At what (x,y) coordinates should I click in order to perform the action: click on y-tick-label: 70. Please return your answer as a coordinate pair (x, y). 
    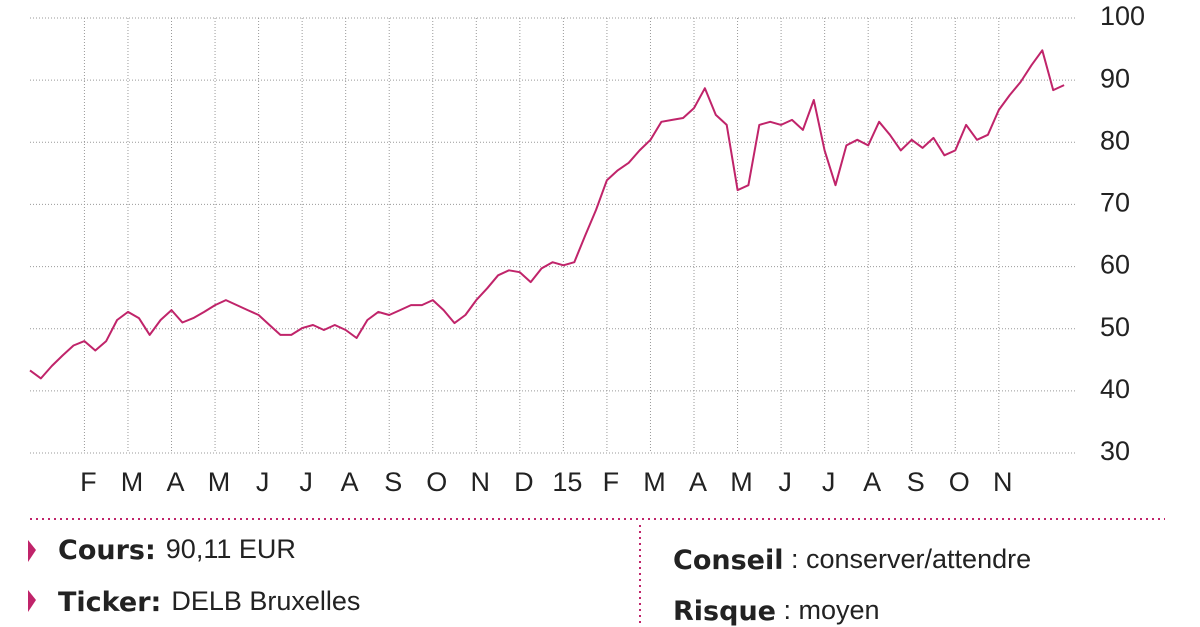
    Looking at the image, I should click on (1115, 203).